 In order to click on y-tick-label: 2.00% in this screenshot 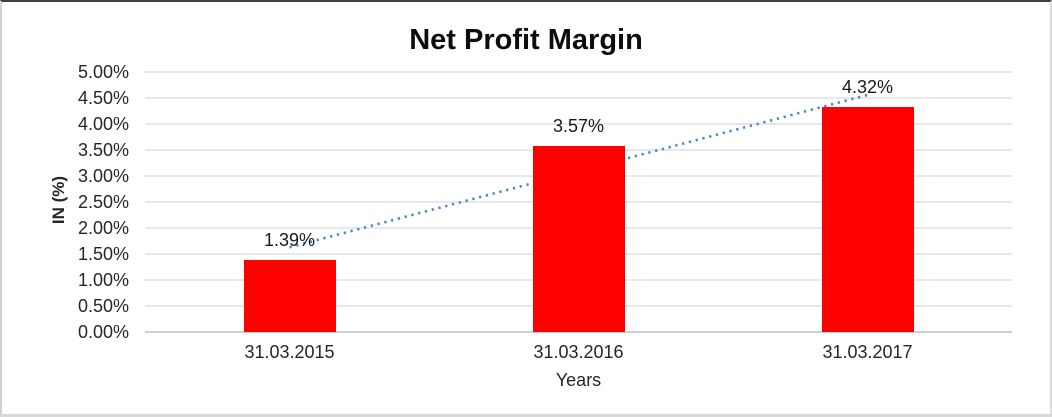, I will do `click(103, 228)`.